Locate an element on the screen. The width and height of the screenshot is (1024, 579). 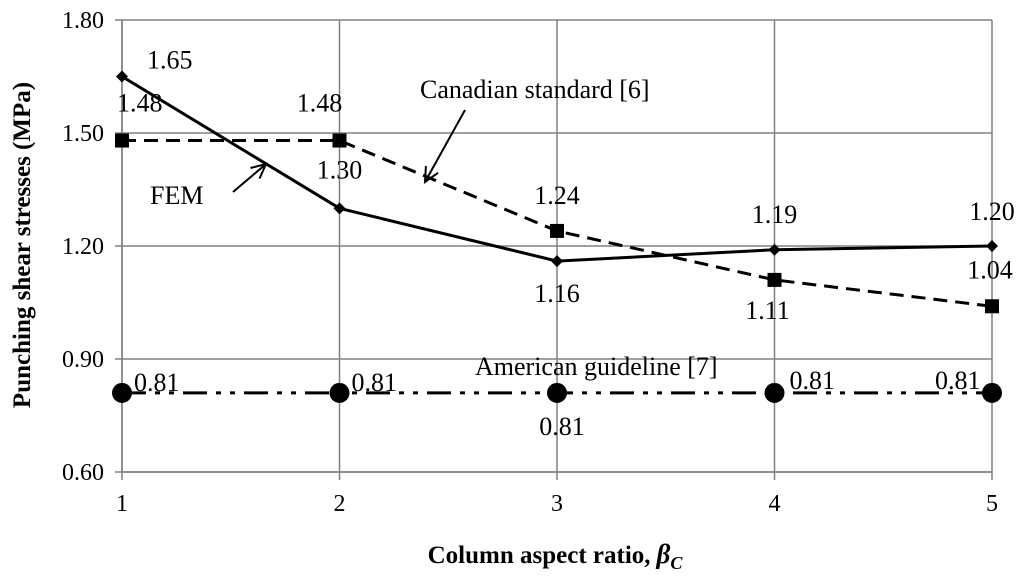
x-tick-label: 2 is located at coordinates (340, 504).